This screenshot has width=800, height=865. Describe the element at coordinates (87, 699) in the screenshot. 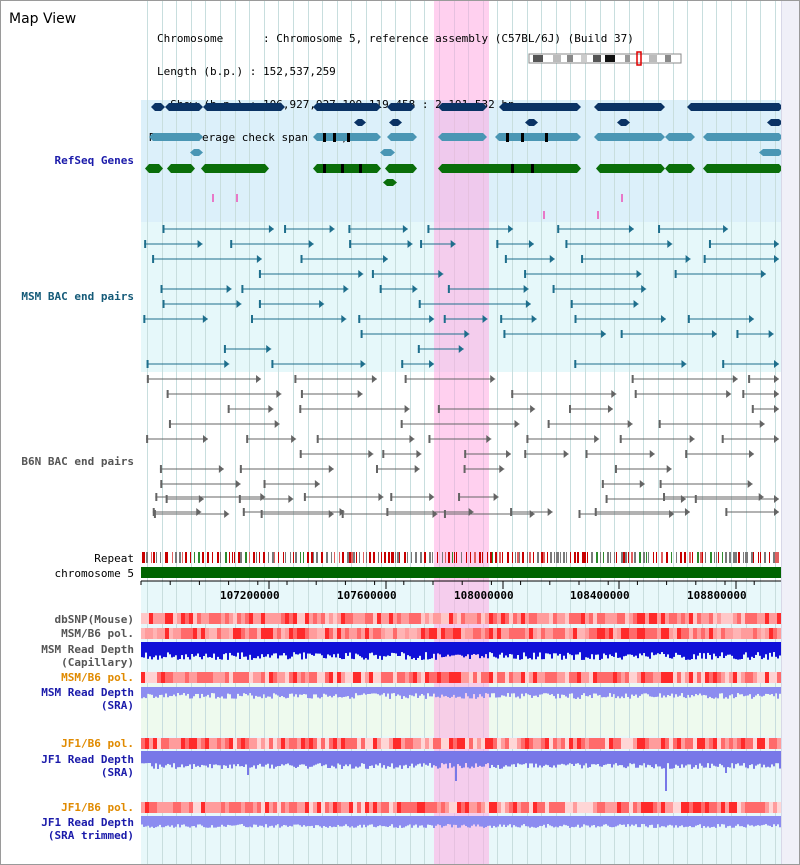

I see `msm-depth-sra-label: MSM Read Depth (SRA)` at that location.